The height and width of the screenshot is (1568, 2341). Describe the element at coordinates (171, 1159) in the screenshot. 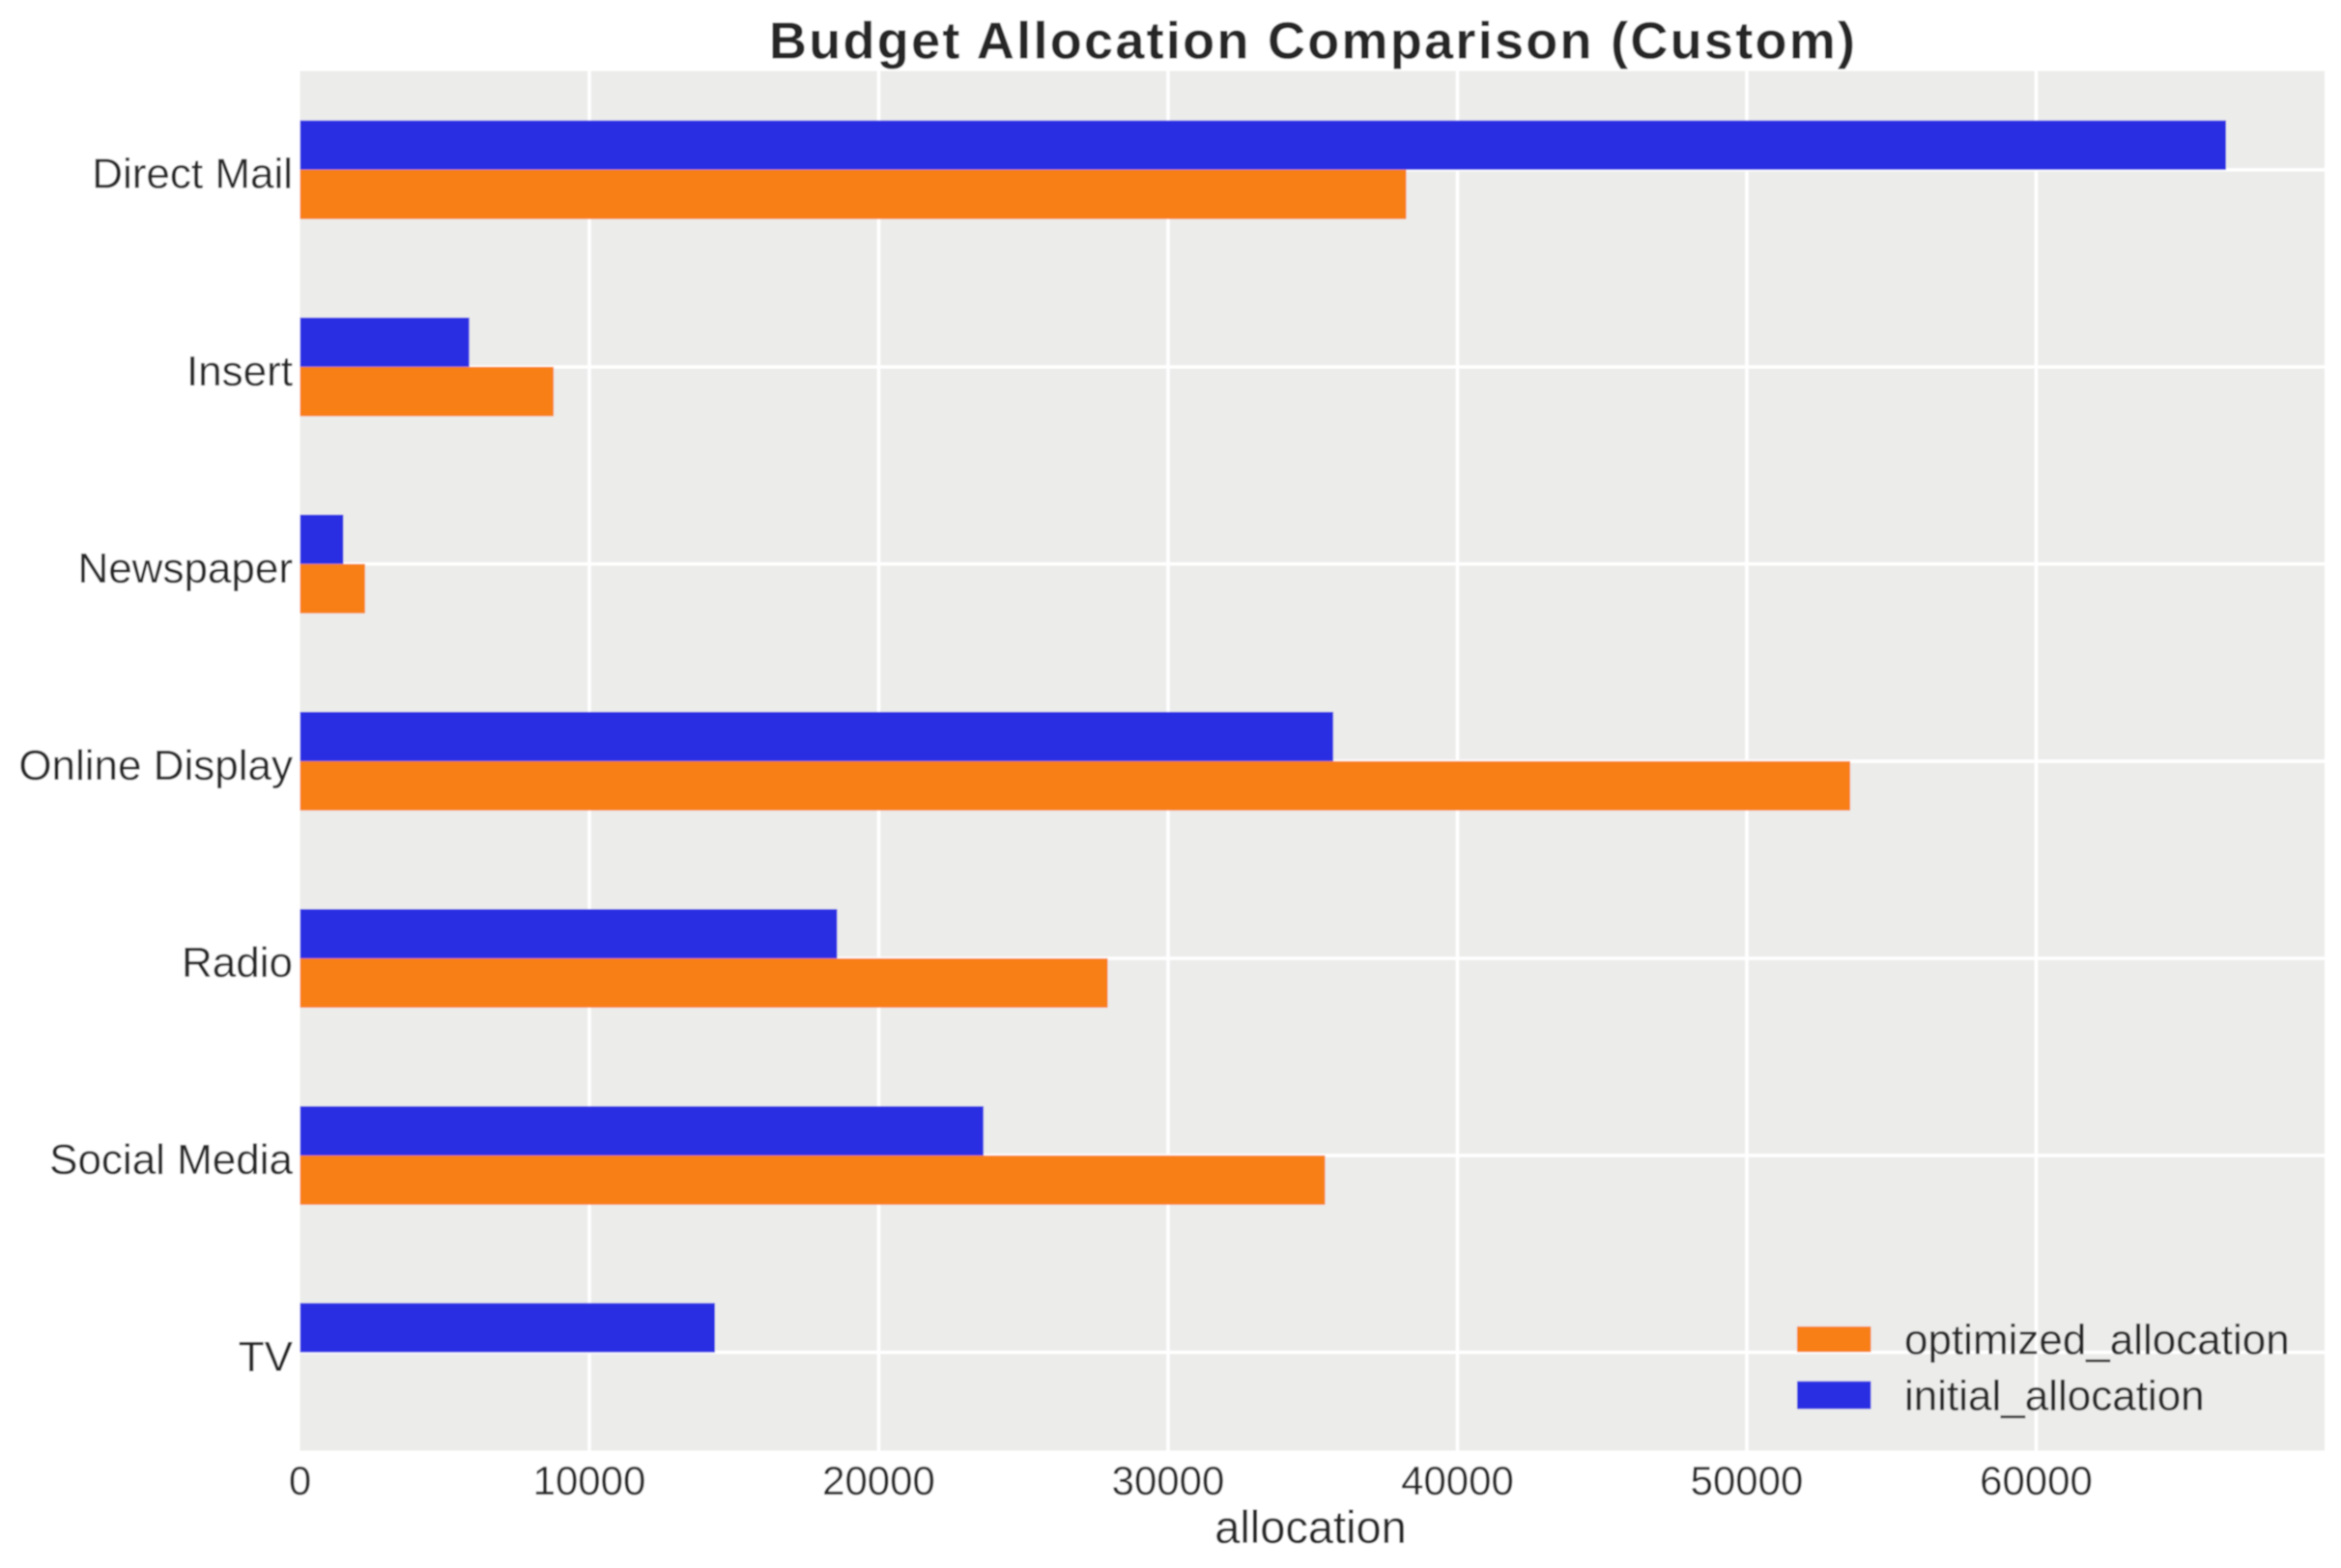

I see `svg-text: Social Media` at that location.